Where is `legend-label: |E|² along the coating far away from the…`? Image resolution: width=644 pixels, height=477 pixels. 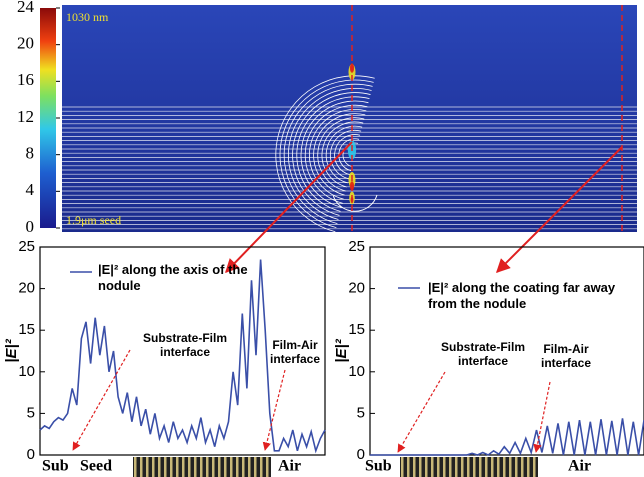 legend-label: |E|² along the coating far away from the… is located at coordinates (522, 295).